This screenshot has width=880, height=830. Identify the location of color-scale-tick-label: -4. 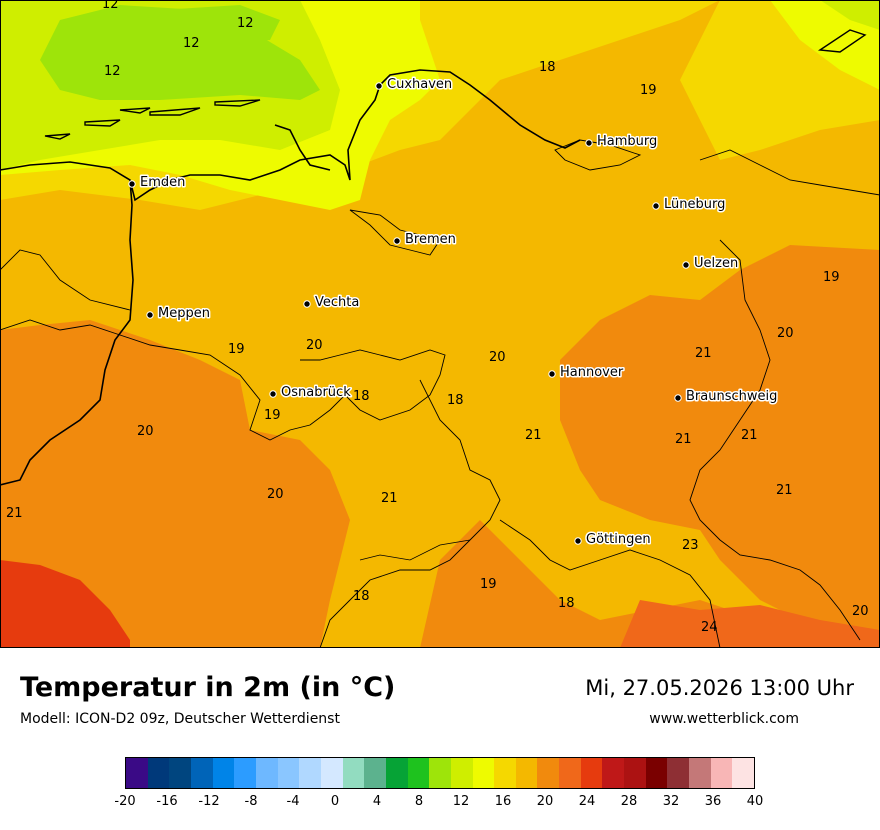
(293, 801).